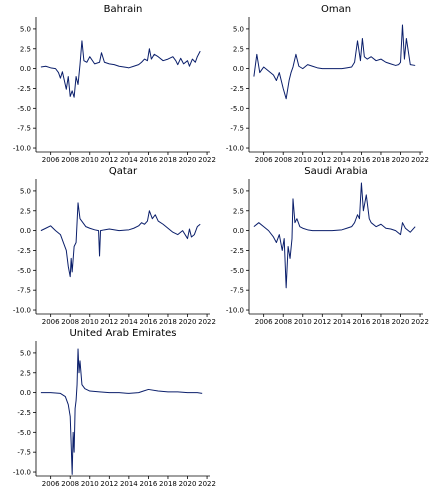 The width and height of the screenshot is (430, 486). Describe the element at coordinates (336, 9) in the screenshot. I see `panel-title: Oman` at that location.